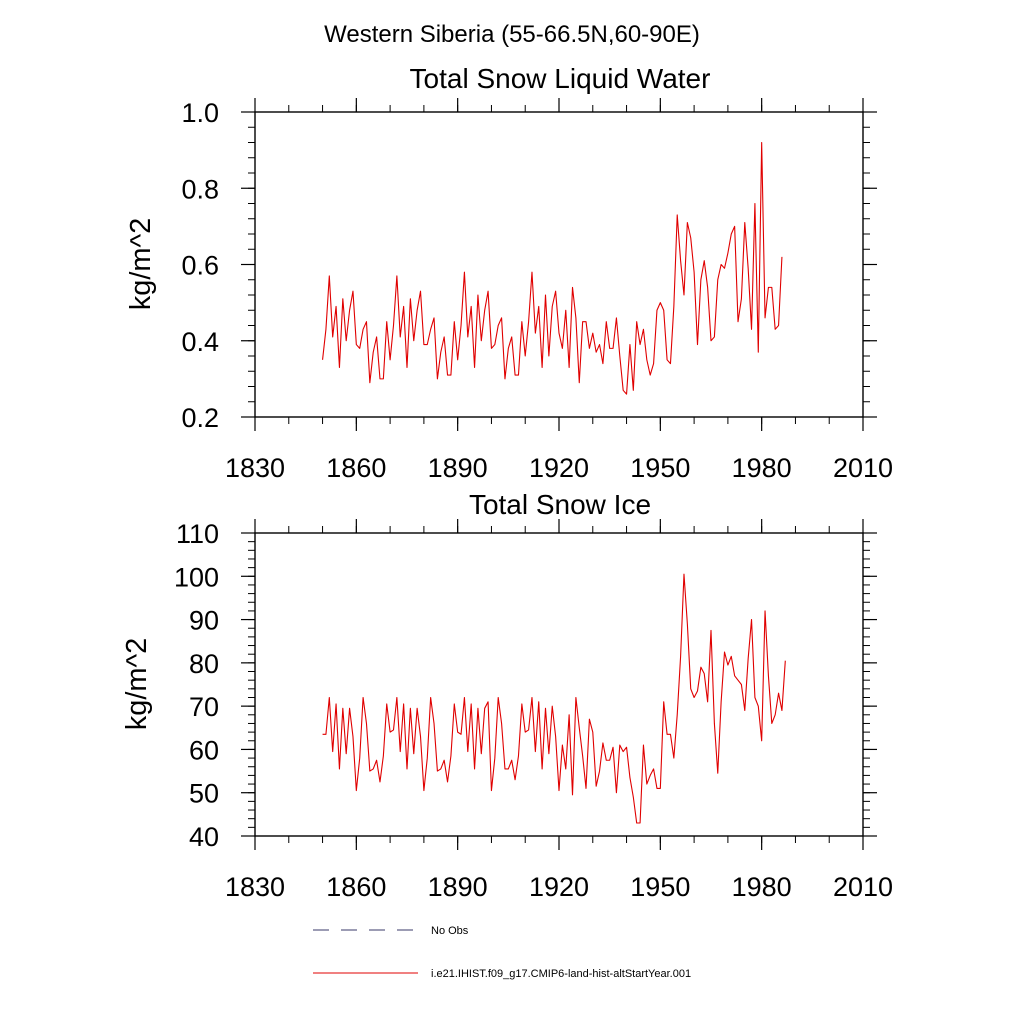  I want to click on y-axis-label-snow-ice: kg/m^2, so click(137, 684).